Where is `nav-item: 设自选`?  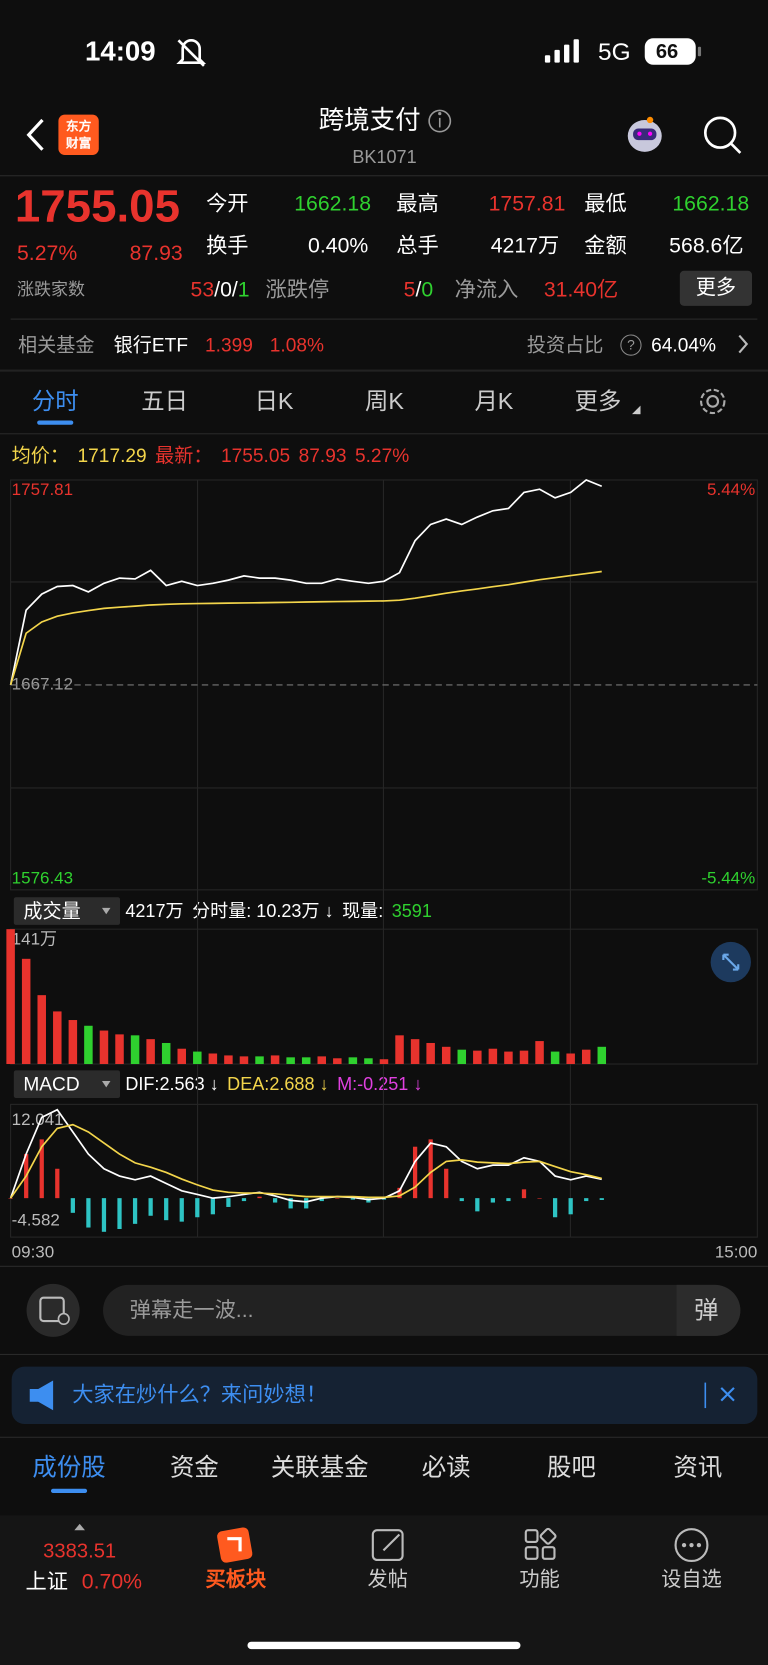
nav-item: 设自选 is located at coordinates (691, 1580).